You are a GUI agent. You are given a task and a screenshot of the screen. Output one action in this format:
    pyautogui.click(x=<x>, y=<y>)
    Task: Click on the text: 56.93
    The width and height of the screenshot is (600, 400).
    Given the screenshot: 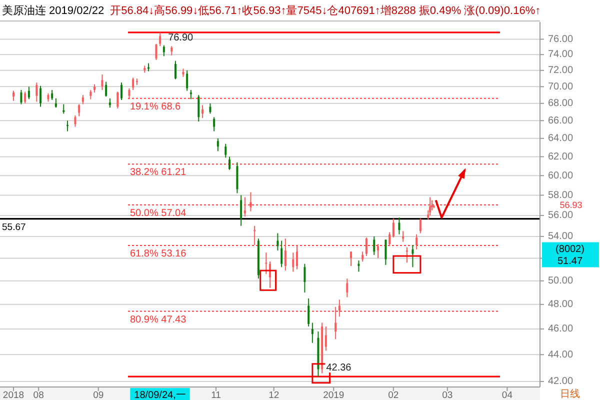 What is the action you would take?
    pyautogui.click(x=571, y=205)
    